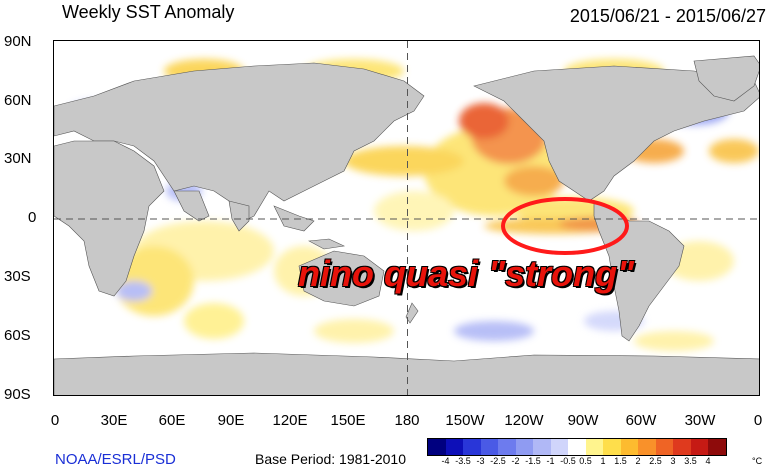  What do you see at coordinates (17, 335) in the screenshot?
I see `lat-label-60s: 60S` at bounding box center [17, 335].